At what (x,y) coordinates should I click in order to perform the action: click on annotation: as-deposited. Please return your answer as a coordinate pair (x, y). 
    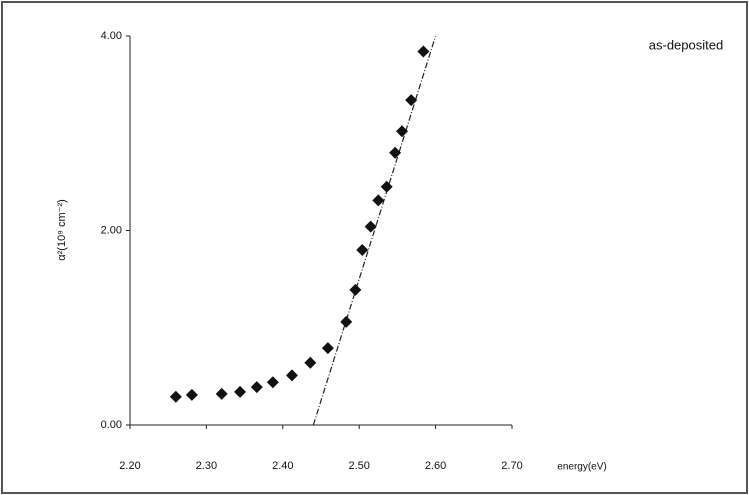
    Looking at the image, I should click on (686, 44).